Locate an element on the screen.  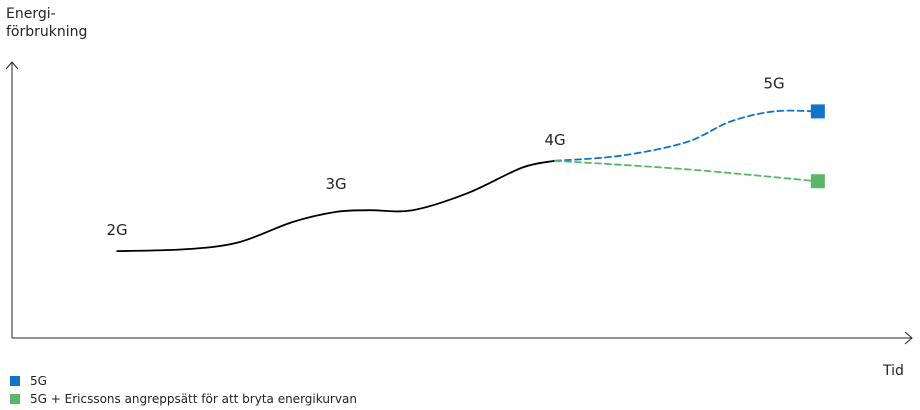
generation-label-2g: 2G is located at coordinates (117, 230).